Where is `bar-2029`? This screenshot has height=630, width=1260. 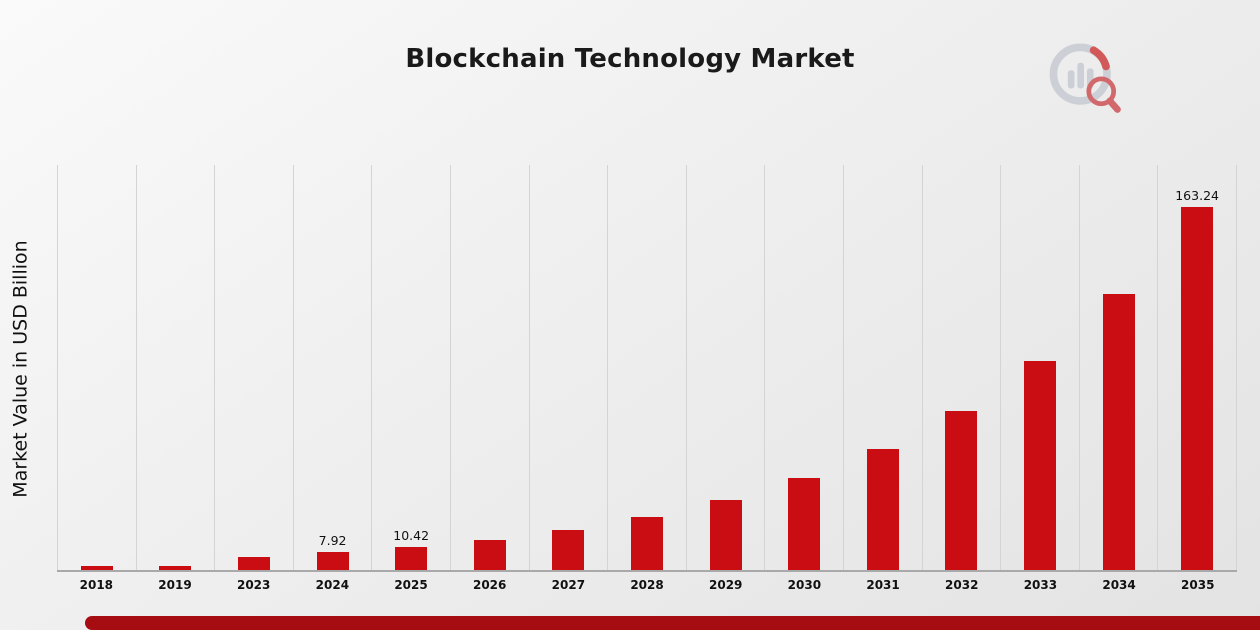
bar-2029 is located at coordinates (725, 535).